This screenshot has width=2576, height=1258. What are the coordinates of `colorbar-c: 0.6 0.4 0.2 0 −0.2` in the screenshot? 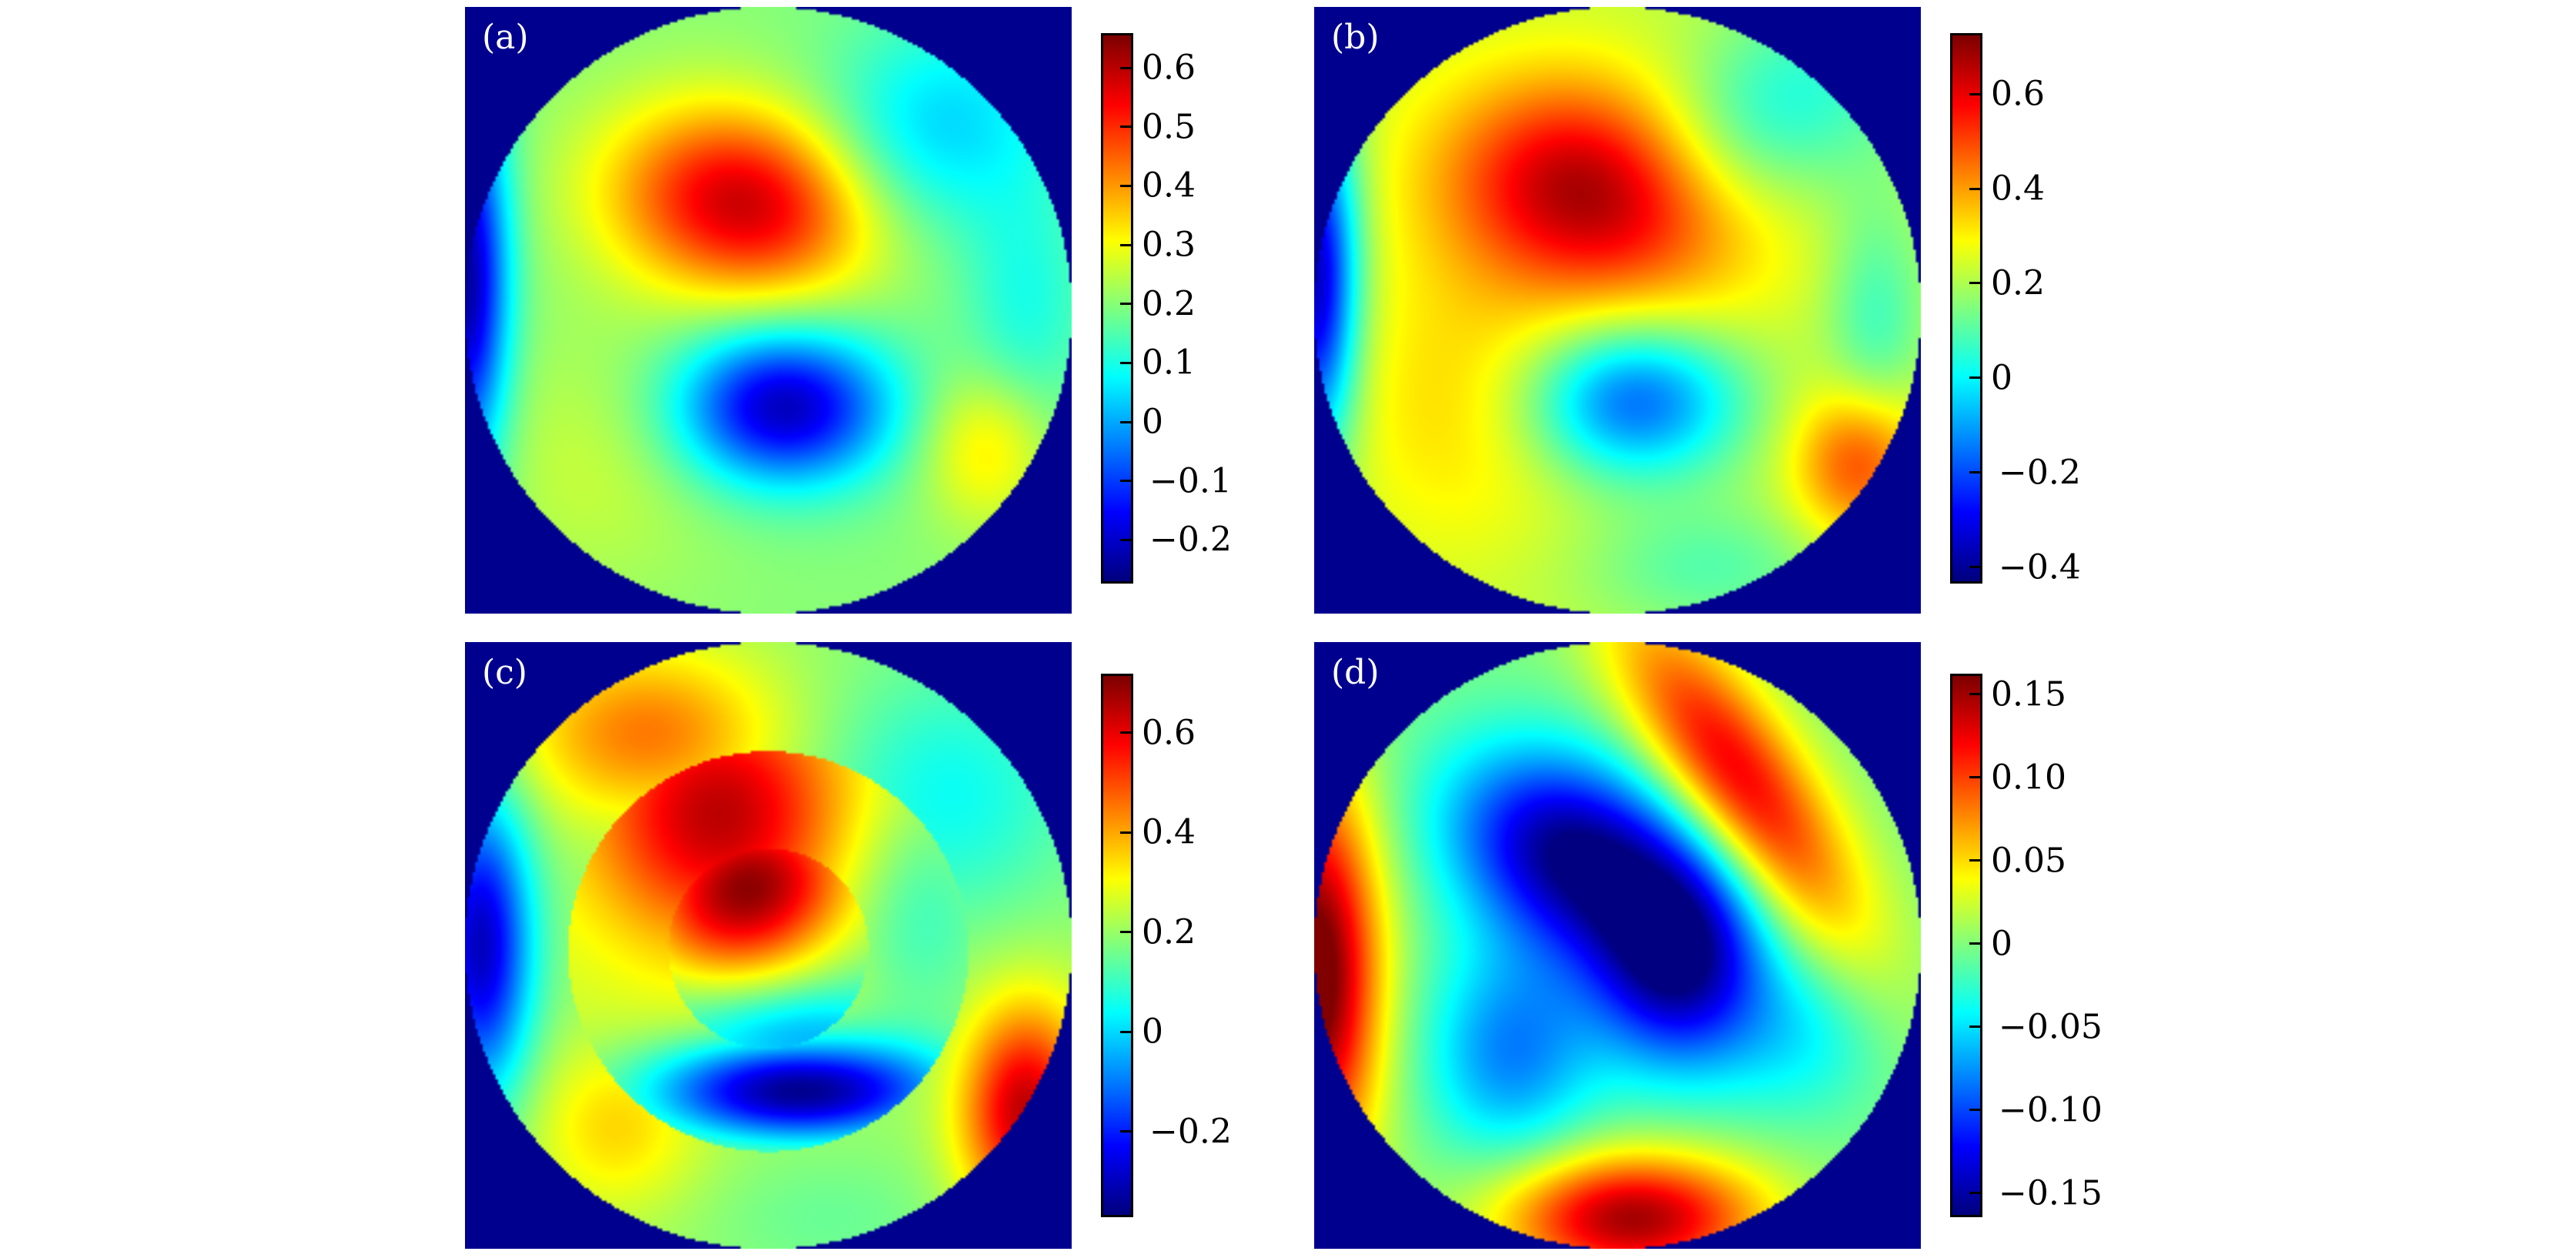 It's located at (1167, 946).